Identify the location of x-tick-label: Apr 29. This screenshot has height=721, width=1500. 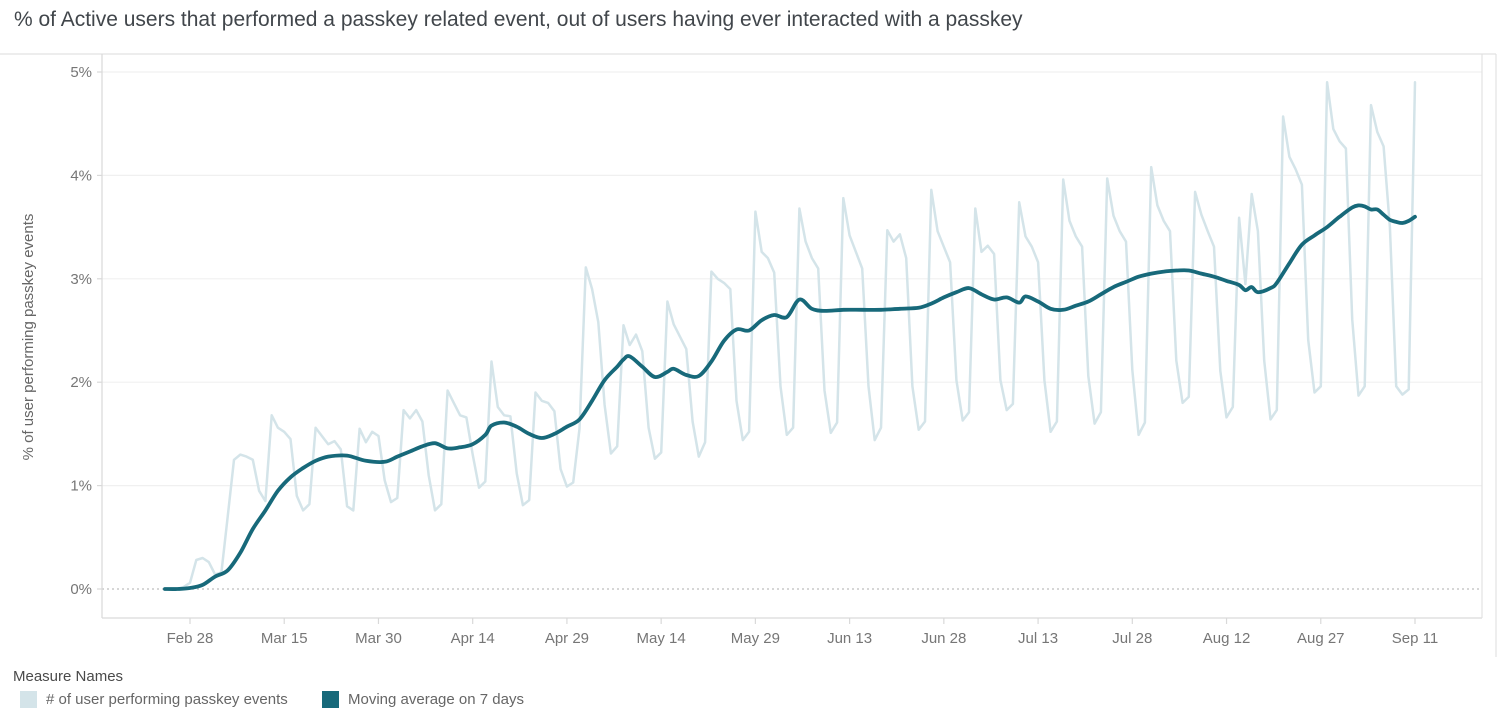
(567, 638).